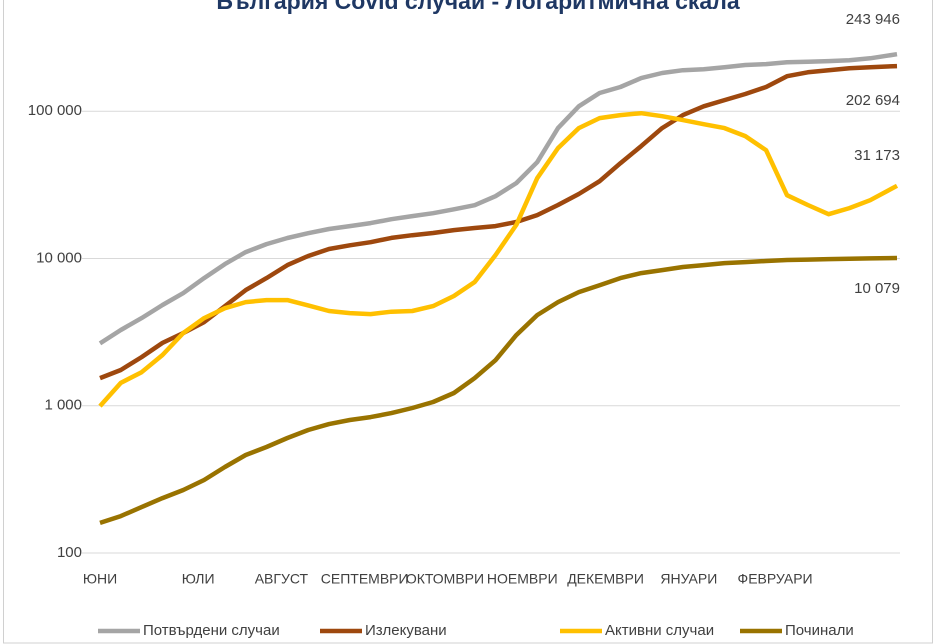 The image size is (936, 644). Describe the element at coordinates (59, 257) in the screenshot. I see `y-tick-label: 10 000` at that location.